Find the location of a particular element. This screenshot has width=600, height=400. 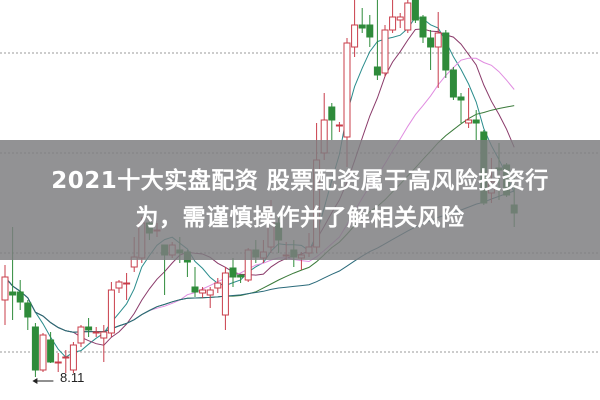

low-marker-arrowhead is located at coordinates (35, 381).